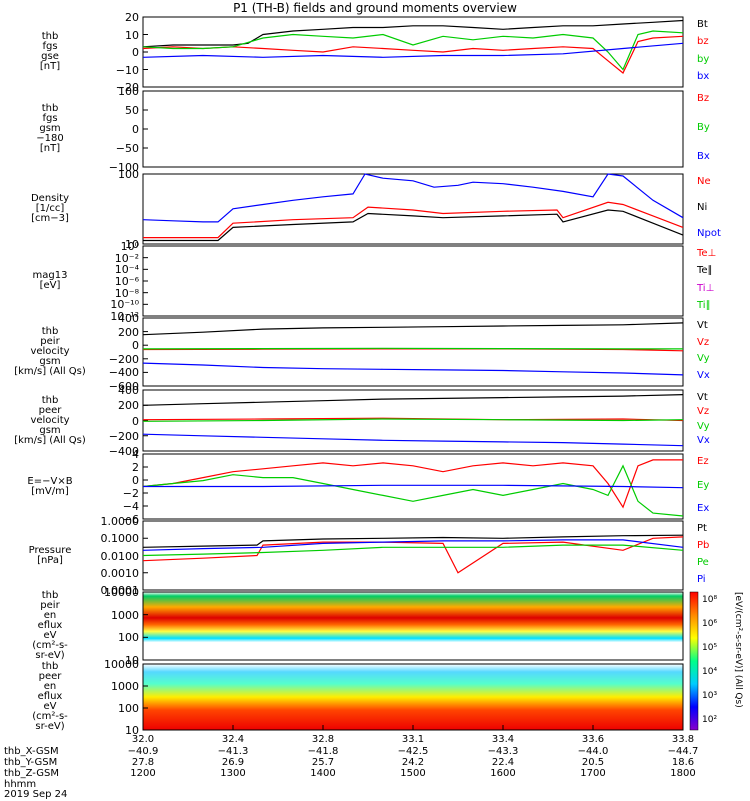 This screenshot has width=750, height=801. Describe the element at coordinates (50, 129) in the screenshot. I see `ylabel-1: thb fgs gsm −180 [nT]` at that location.